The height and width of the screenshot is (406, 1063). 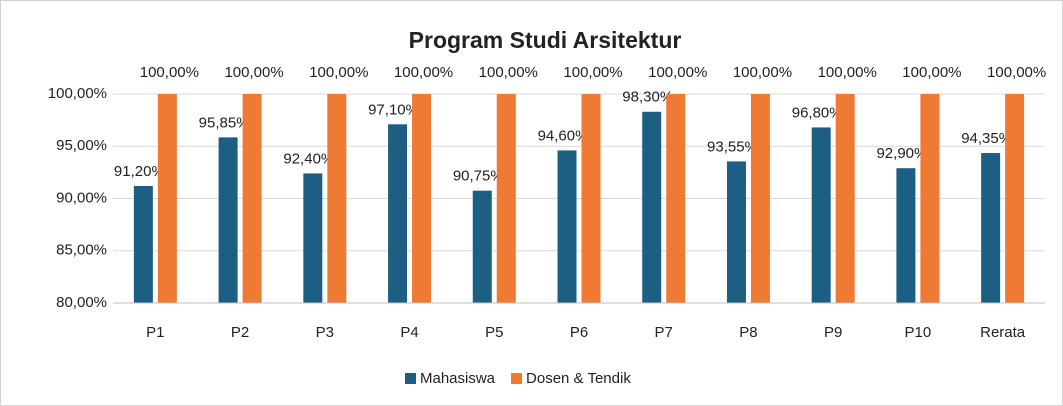 What do you see at coordinates (155, 332) in the screenshot?
I see `x-tick-label: P1` at bounding box center [155, 332].